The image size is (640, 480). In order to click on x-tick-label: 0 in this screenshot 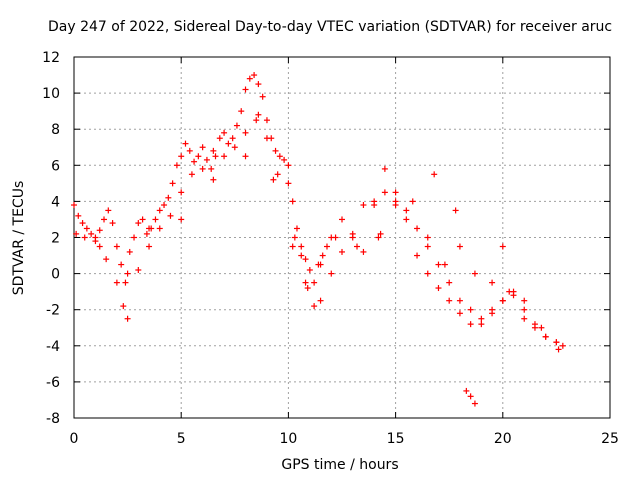, I will do `click(74, 439)`.